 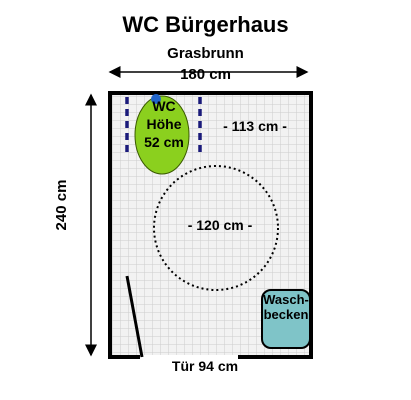 I want to click on sink-label: Wasch- becken, so click(x=286, y=307).